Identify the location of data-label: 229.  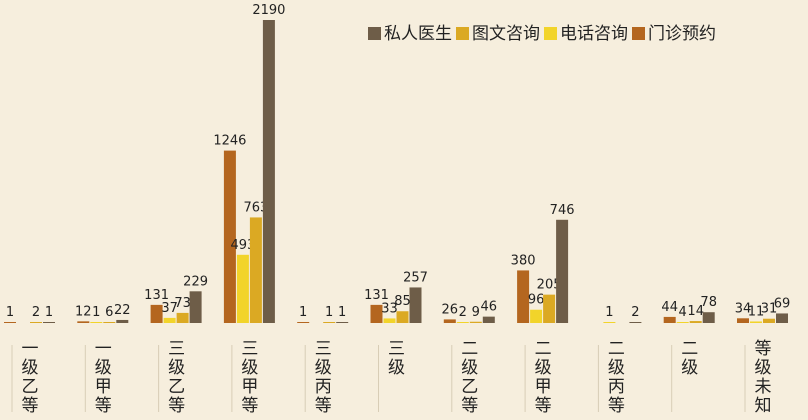
(195, 281).